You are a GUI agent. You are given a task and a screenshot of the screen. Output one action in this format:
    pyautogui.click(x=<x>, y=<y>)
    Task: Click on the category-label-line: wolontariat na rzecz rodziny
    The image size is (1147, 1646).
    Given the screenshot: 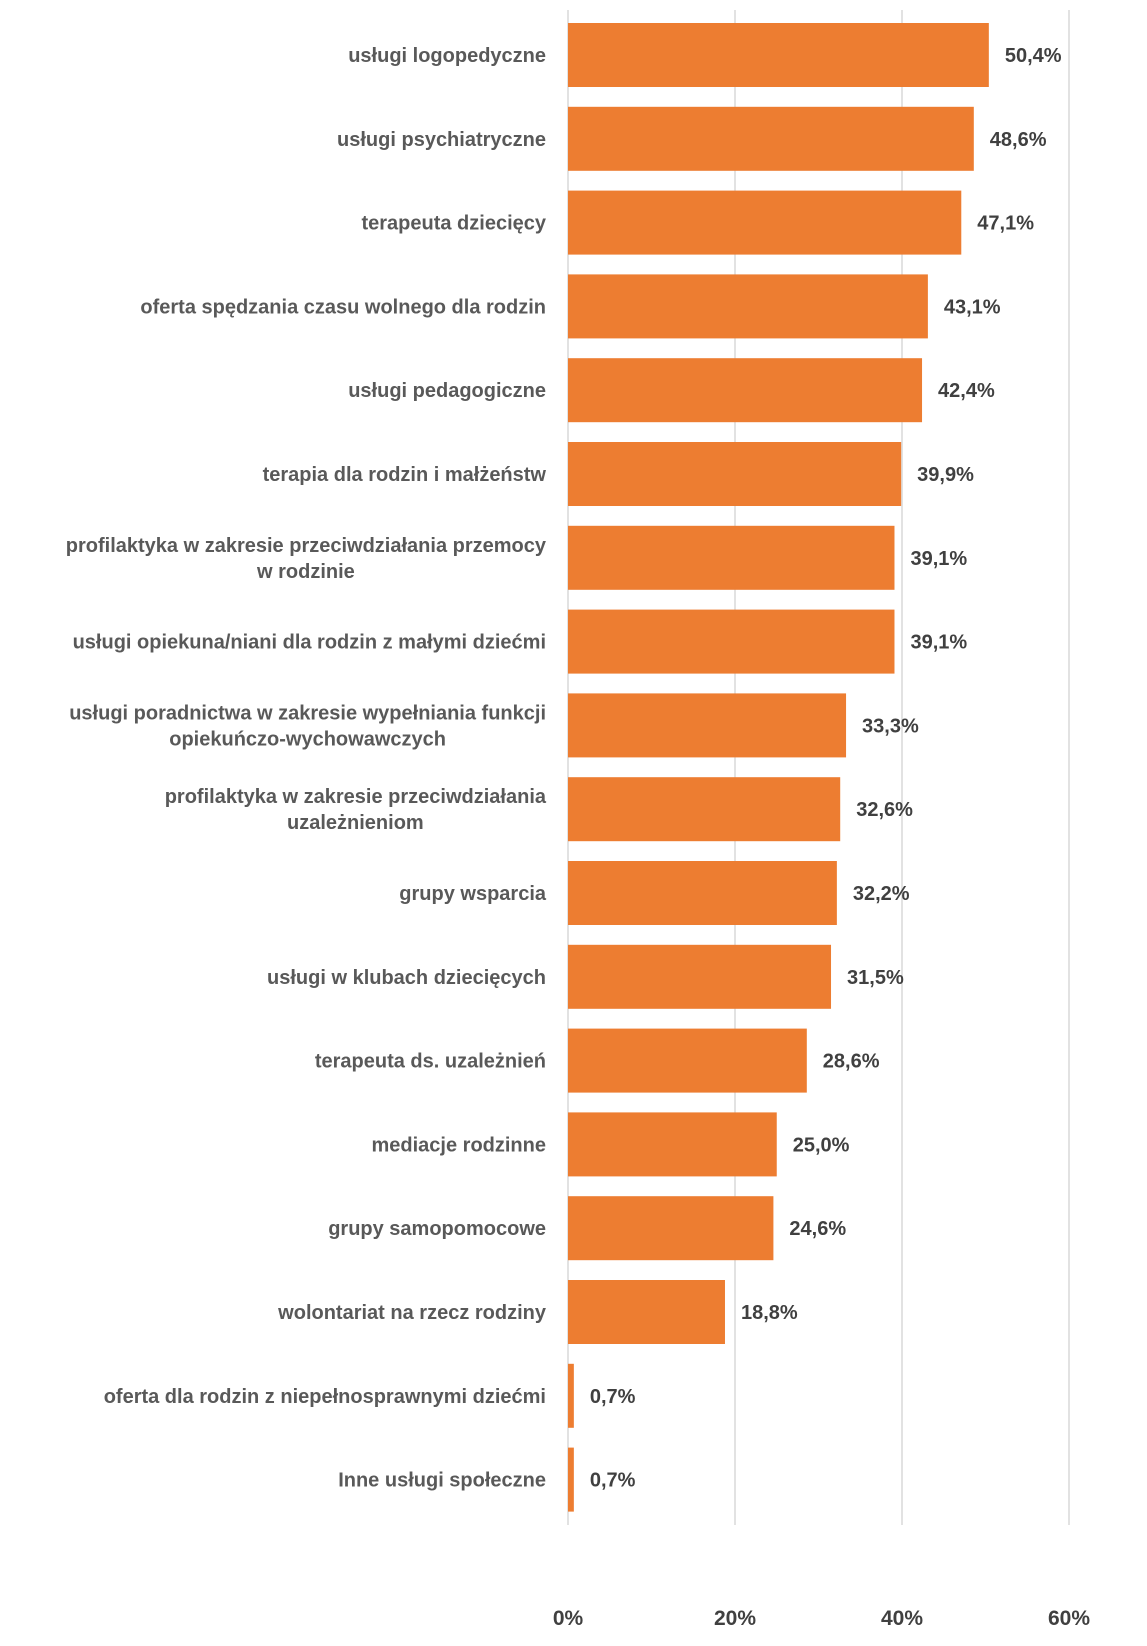 What is the action you would take?
    pyautogui.click(x=412, y=1313)
    